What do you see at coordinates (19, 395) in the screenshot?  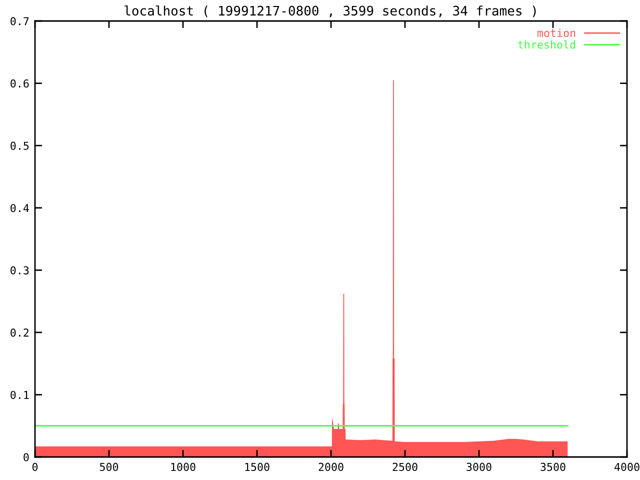 I see `y-tick-label: 0.1` at bounding box center [19, 395].